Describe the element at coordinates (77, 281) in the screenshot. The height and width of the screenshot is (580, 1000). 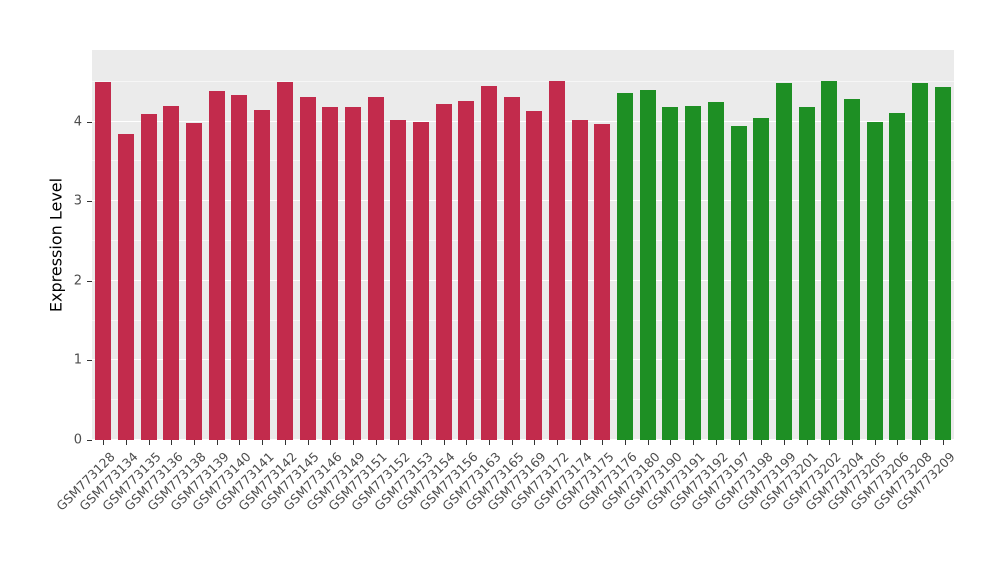
I see `y-tick-label: 2` at that location.